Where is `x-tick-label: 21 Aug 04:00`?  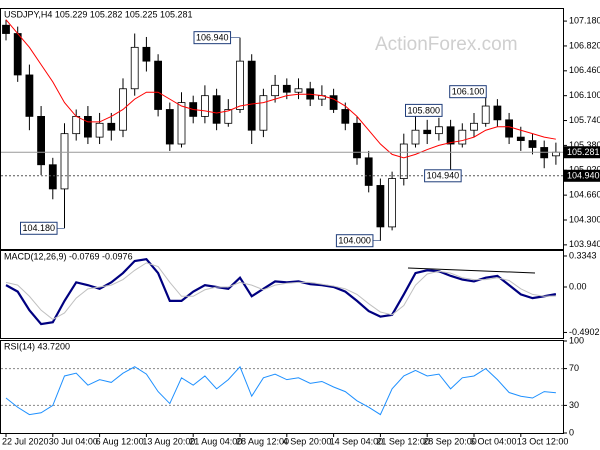 x-tick-label: 21 Aug 04:00 is located at coordinates (215, 441).